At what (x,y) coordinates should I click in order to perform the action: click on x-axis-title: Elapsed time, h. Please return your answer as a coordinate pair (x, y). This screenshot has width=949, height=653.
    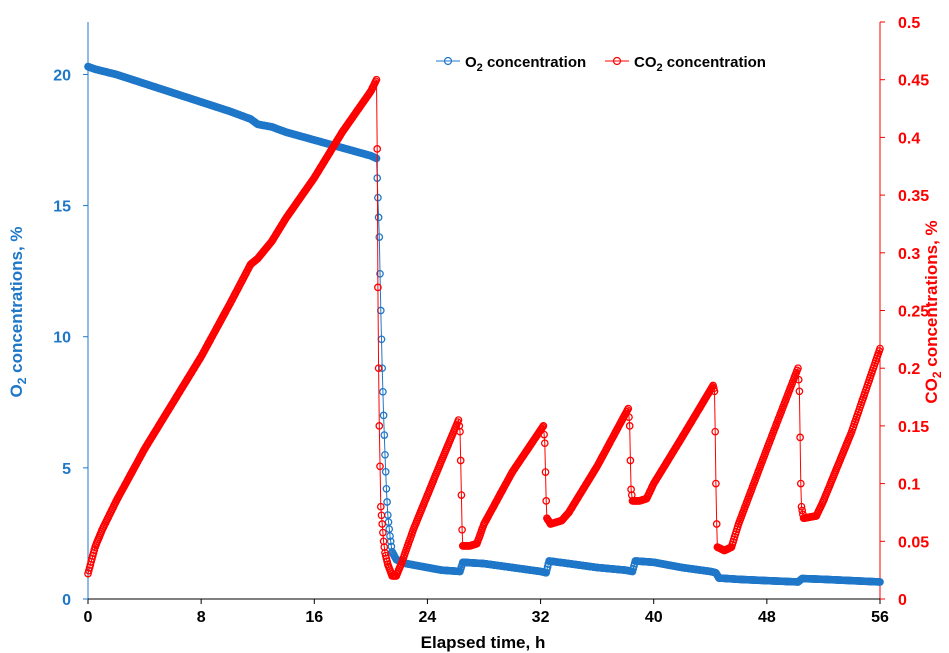
    Looking at the image, I should click on (483, 642).